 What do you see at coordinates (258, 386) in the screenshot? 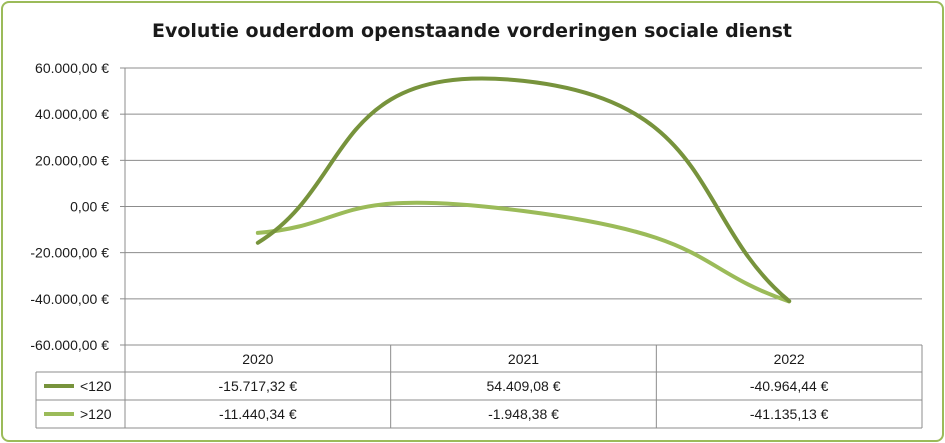
I see `data-table-value: -15.717,32 €` at bounding box center [258, 386].